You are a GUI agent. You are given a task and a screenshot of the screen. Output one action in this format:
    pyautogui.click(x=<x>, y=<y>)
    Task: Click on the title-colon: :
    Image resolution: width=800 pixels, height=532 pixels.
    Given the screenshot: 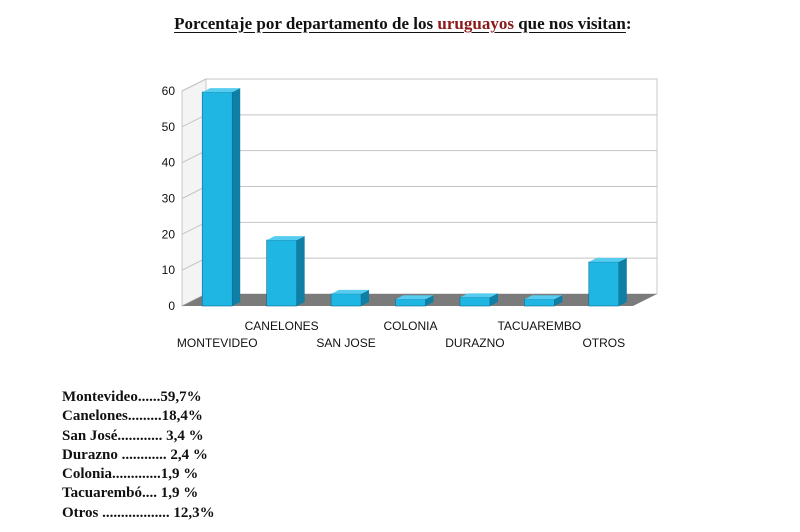 What is the action you would take?
    pyautogui.click(x=628, y=23)
    